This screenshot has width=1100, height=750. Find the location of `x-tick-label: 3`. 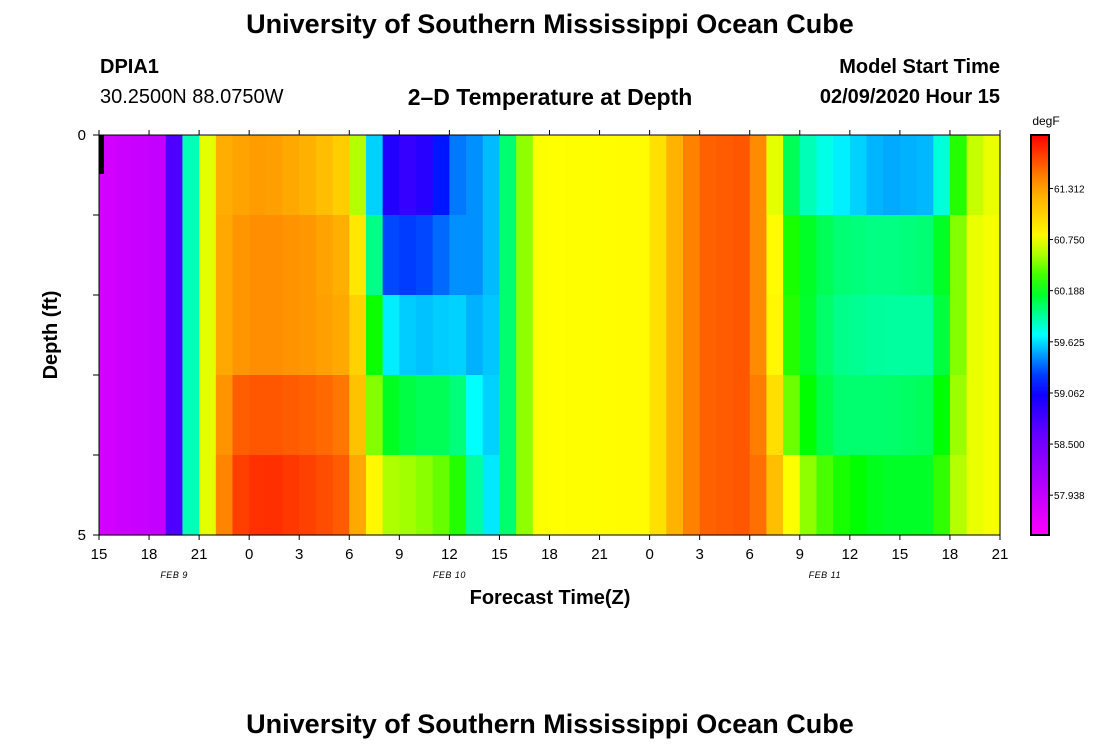

x-tick-label: 3 is located at coordinates (299, 554).